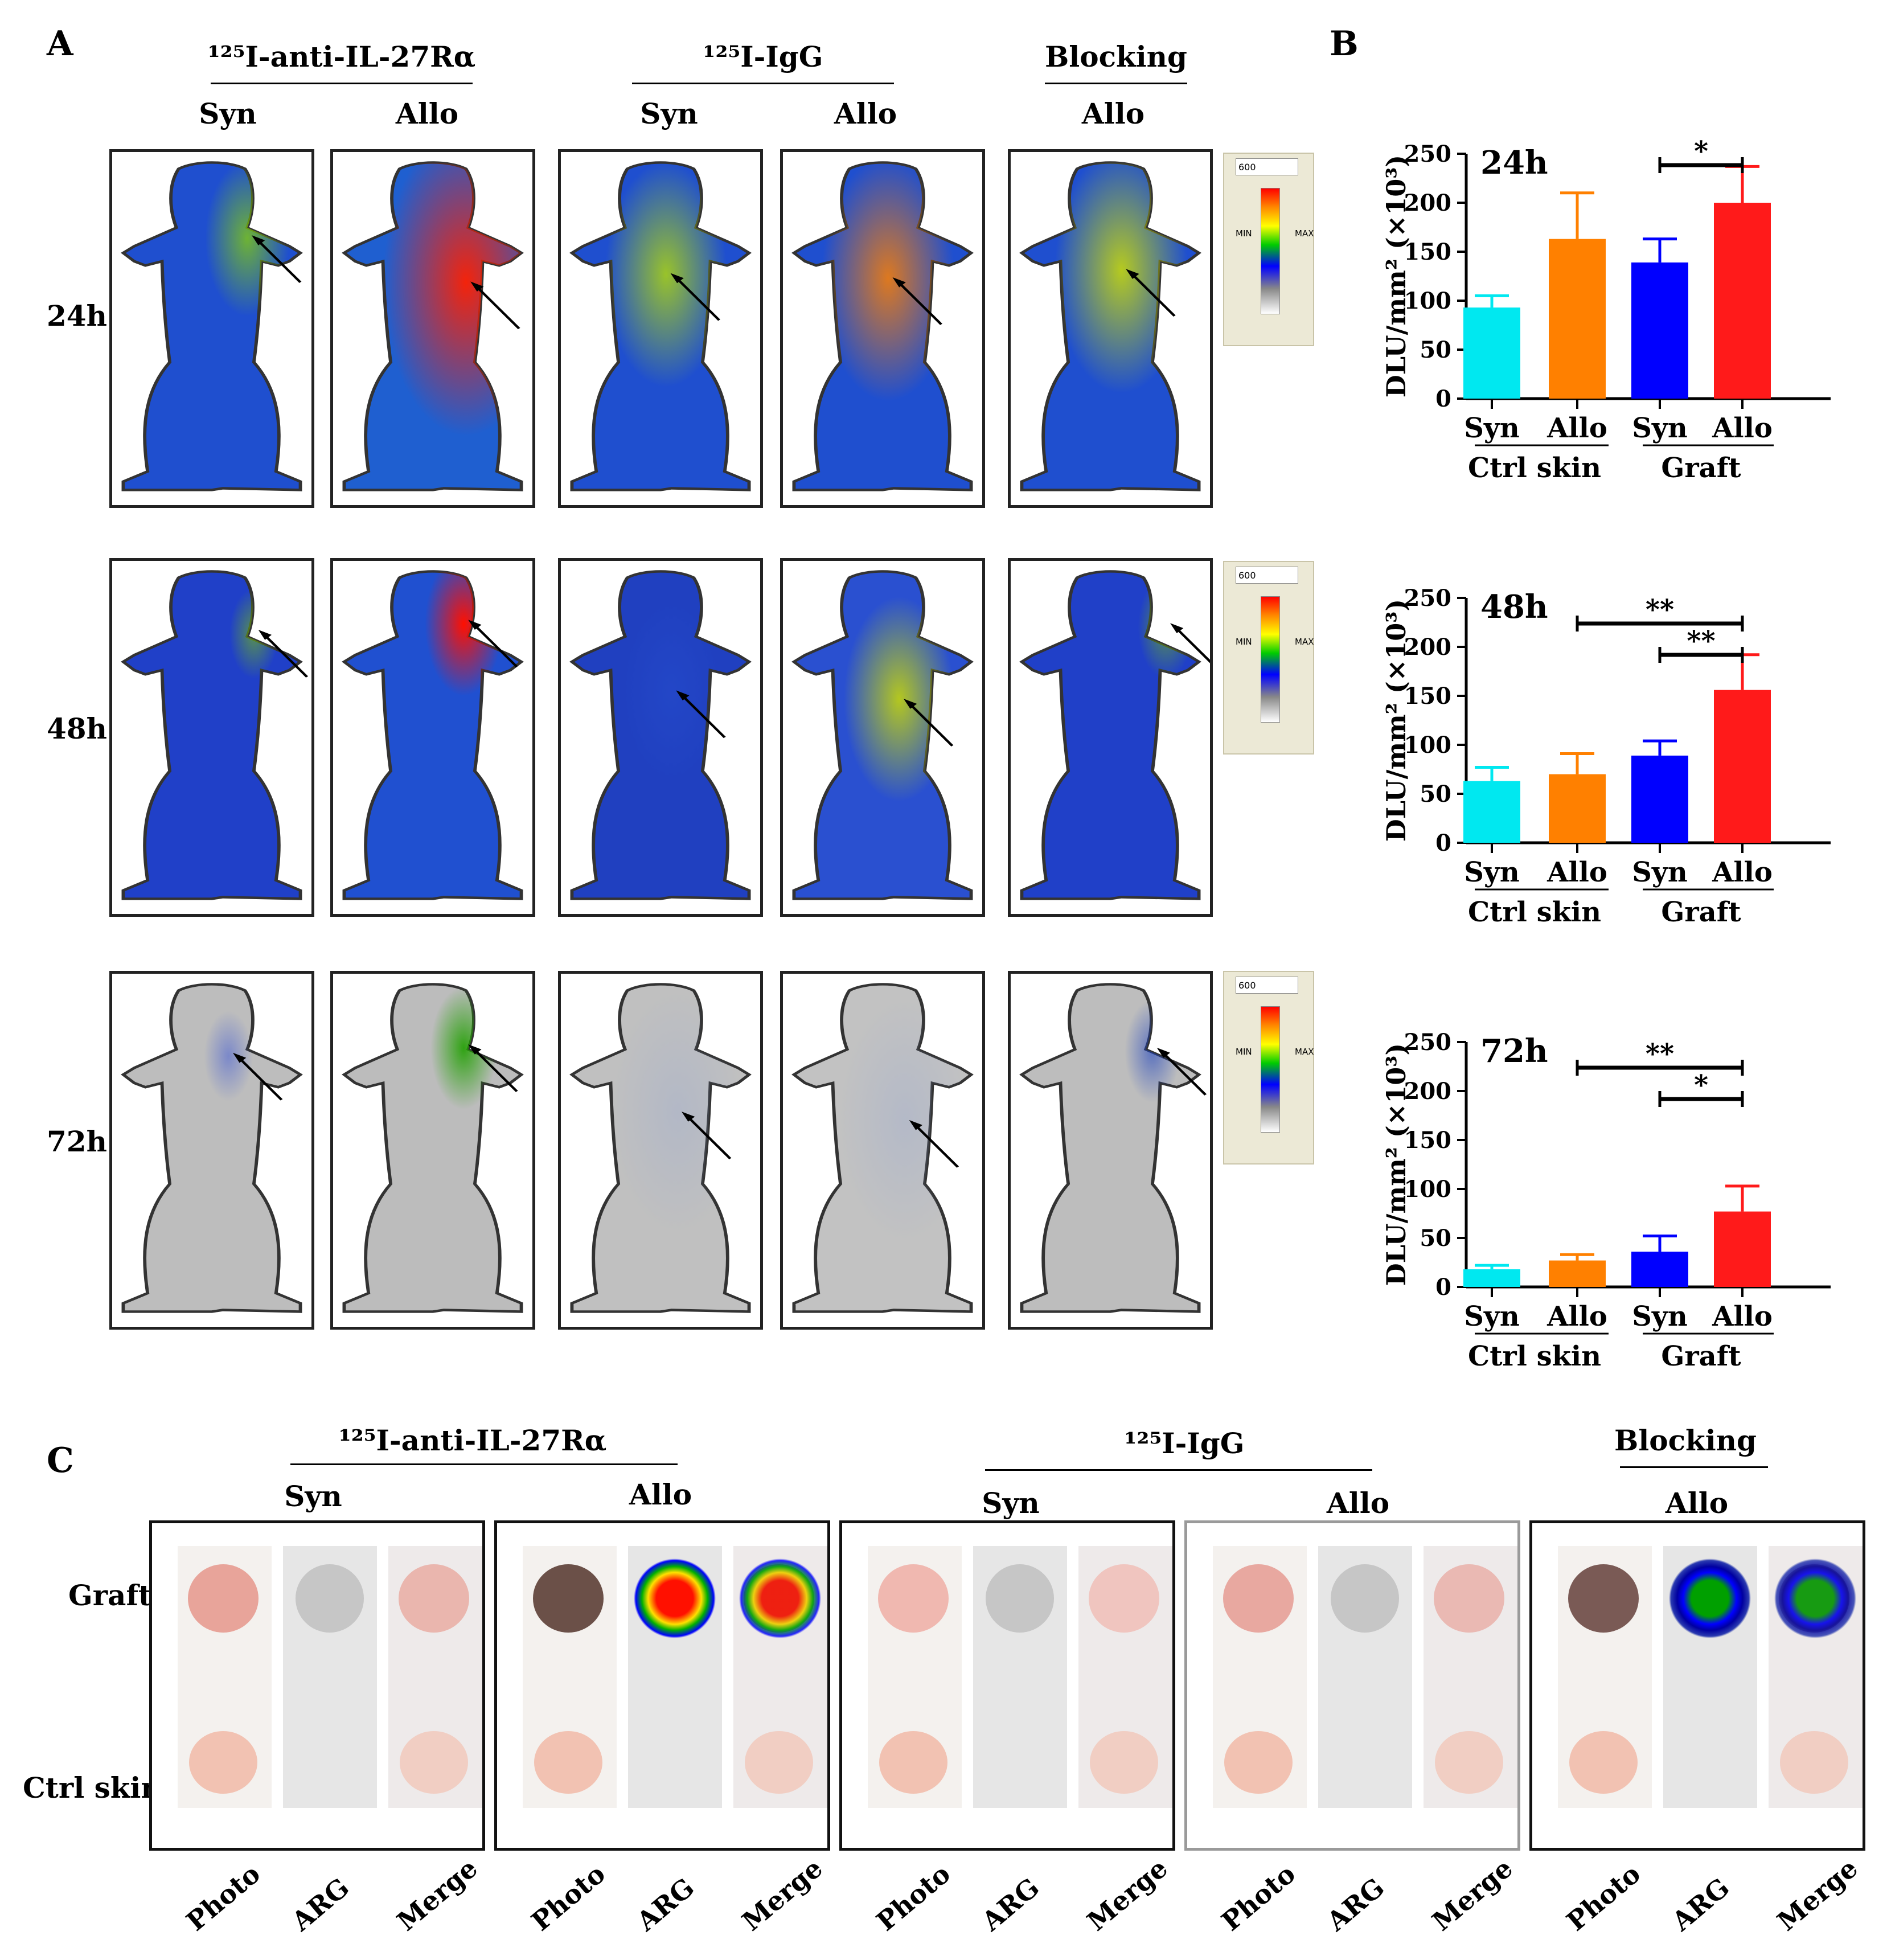 The width and height of the screenshot is (1887, 1960). Describe the element at coordinates (484, 1464) in the screenshot. I see `panel-c-group-1-underline` at that location.